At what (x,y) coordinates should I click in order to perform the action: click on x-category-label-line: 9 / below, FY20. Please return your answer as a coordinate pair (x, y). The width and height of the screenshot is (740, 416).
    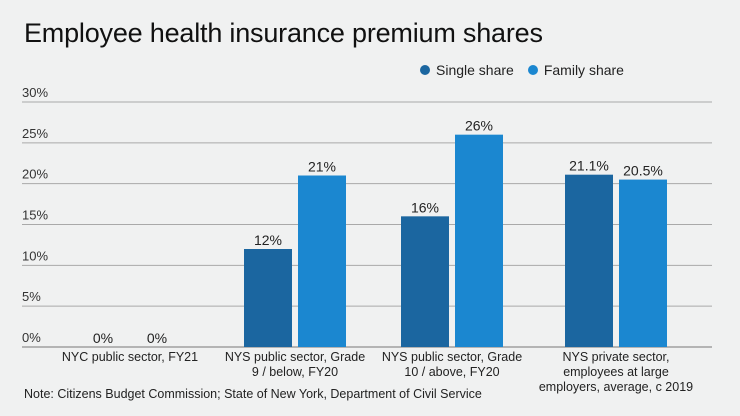
    Looking at the image, I should click on (295, 372).